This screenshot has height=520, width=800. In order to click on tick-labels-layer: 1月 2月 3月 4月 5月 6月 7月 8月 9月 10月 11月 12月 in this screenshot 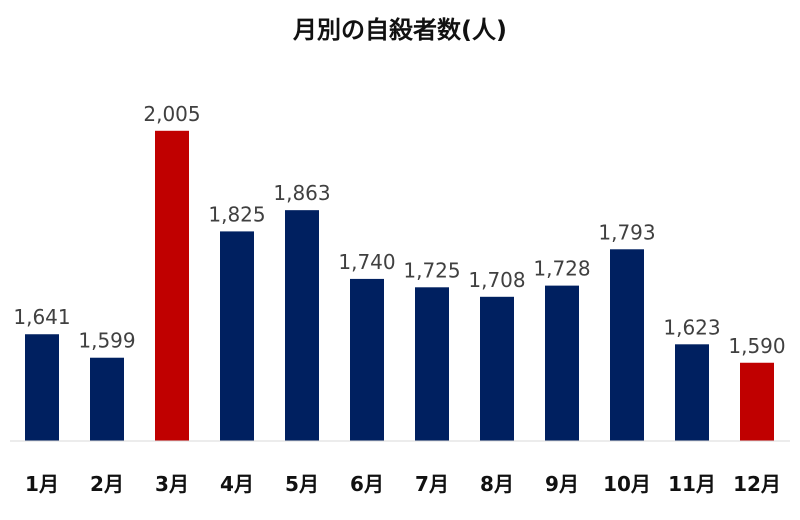, I will do `click(403, 484)`.